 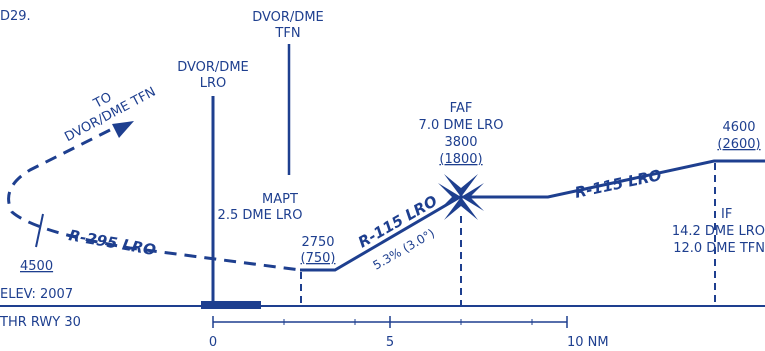 I want to click on if-line-2: 14.2 DME LRO, so click(x=718, y=231).